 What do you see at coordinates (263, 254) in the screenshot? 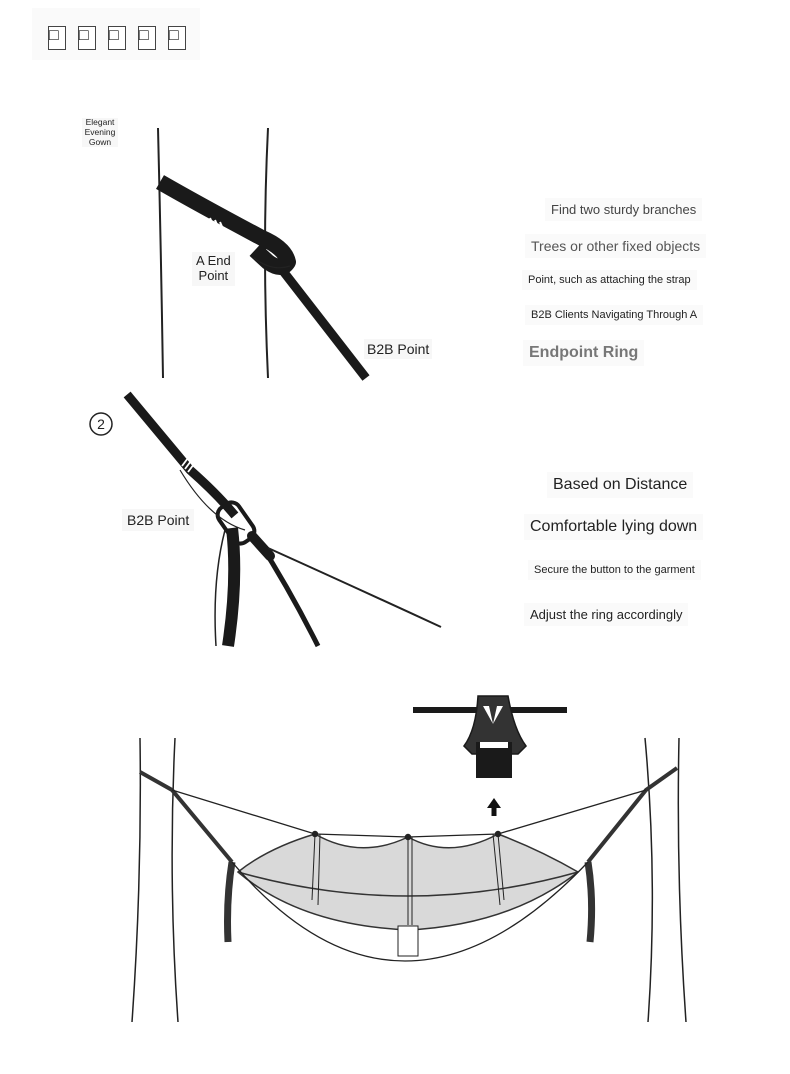
I see `step1-diagram` at bounding box center [263, 254].